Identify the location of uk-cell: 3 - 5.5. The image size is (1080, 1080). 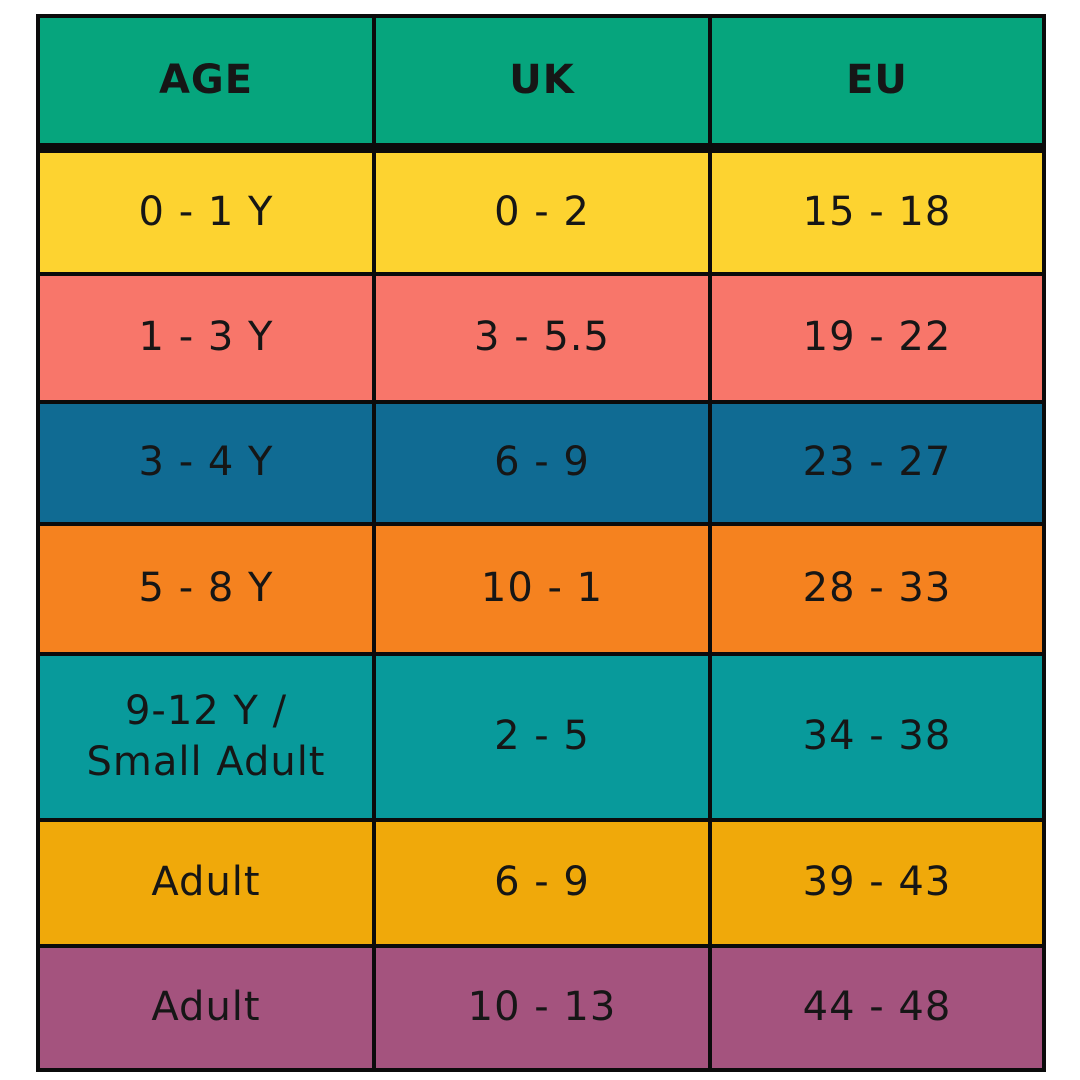
(542, 338).